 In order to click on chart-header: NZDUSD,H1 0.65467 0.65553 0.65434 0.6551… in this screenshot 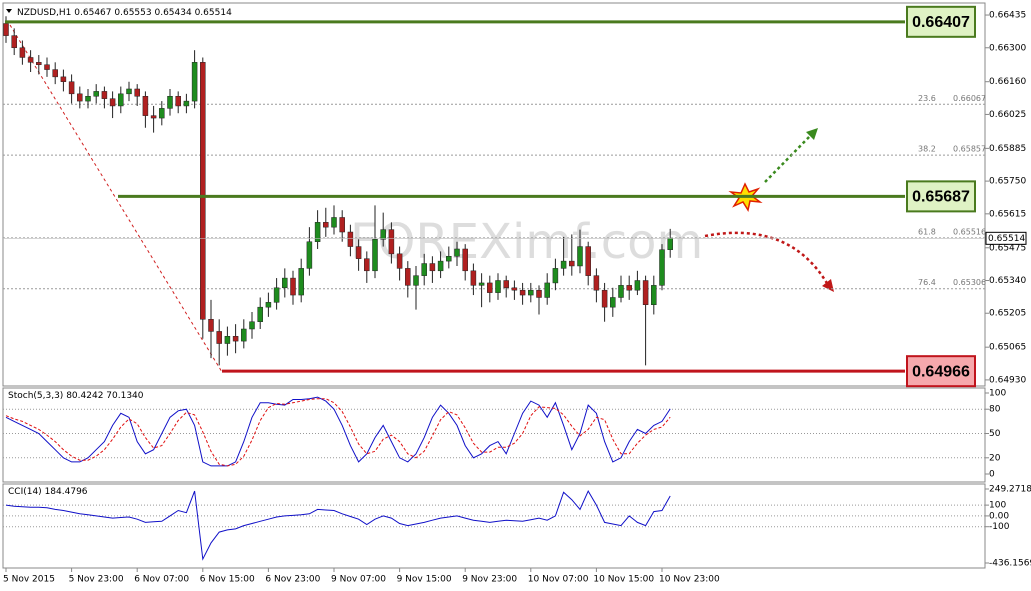, I will do `click(124, 13)`.